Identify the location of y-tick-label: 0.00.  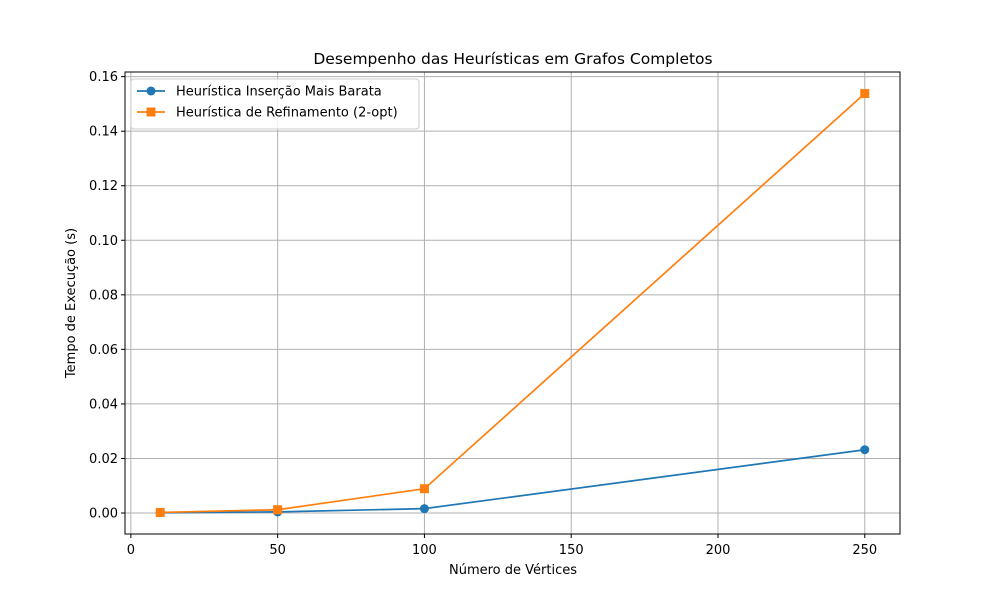
(103, 514).